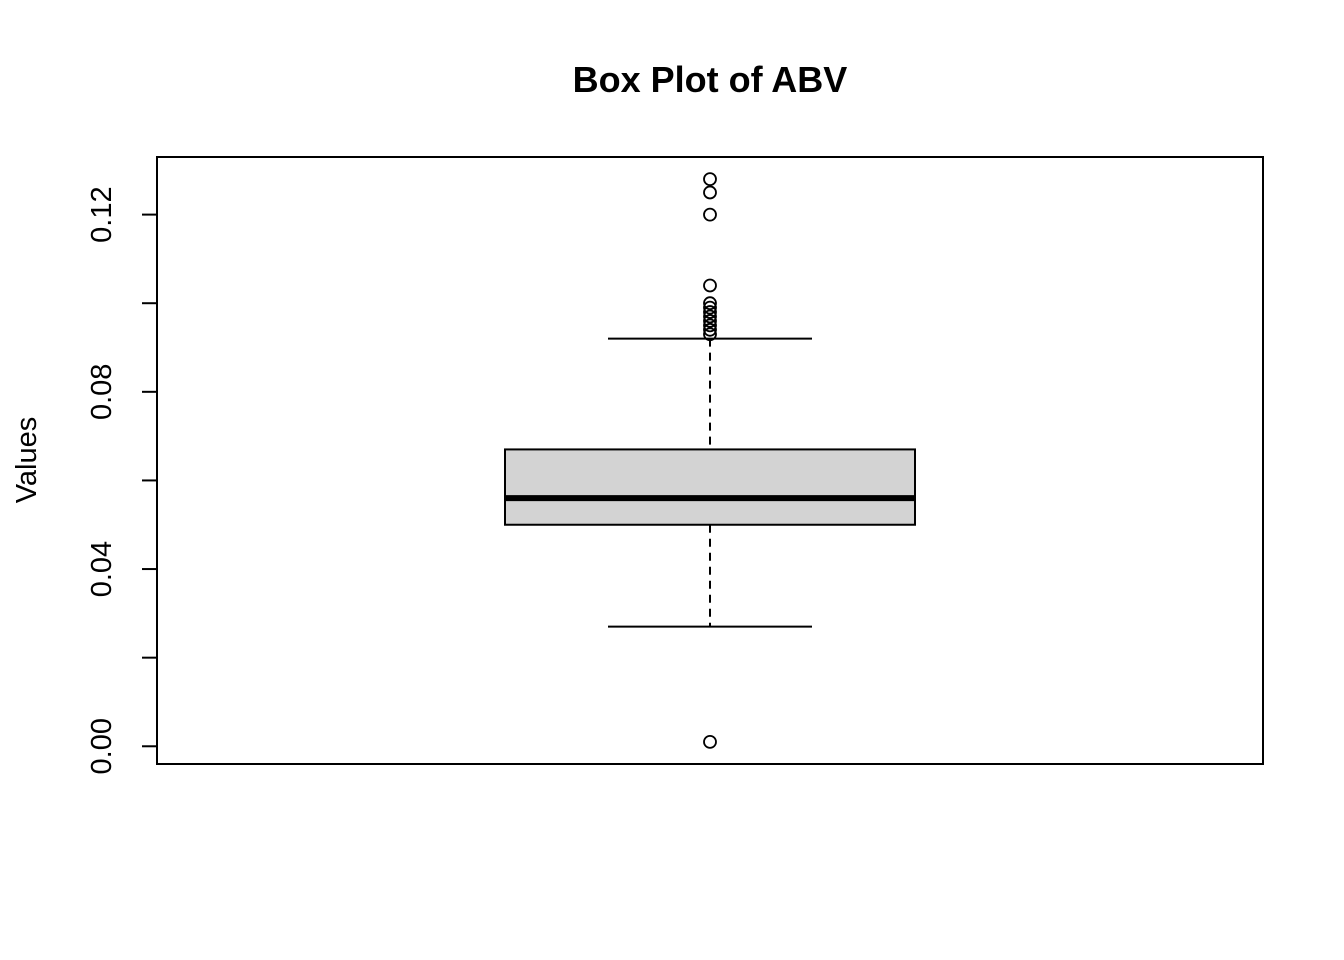 The height and width of the screenshot is (960, 1344). What do you see at coordinates (102, 569) in the screenshot?
I see `y-tick-label: 0.04` at bounding box center [102, 569].